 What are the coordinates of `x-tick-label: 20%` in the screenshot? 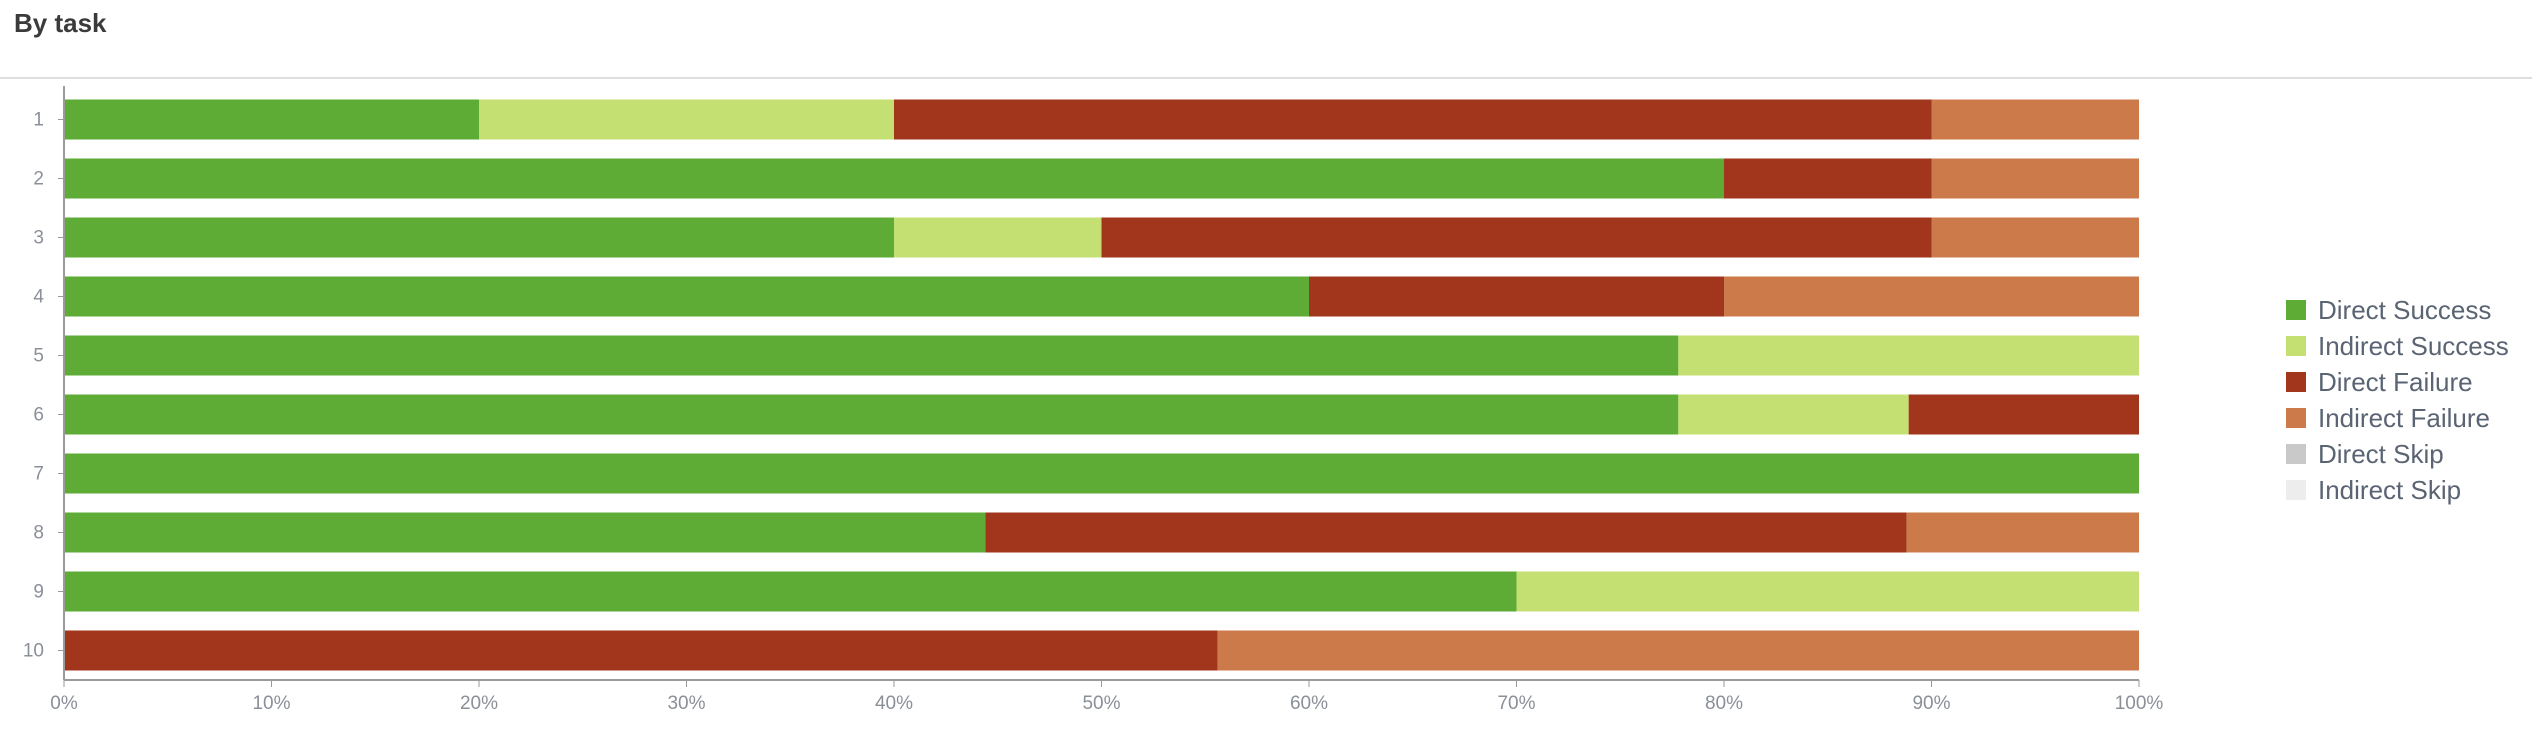 It's located at (479, 703).